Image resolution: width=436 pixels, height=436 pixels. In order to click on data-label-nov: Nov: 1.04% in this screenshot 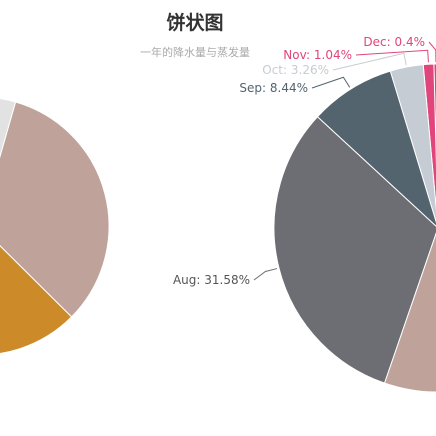, I will do `click(317, 55)`.